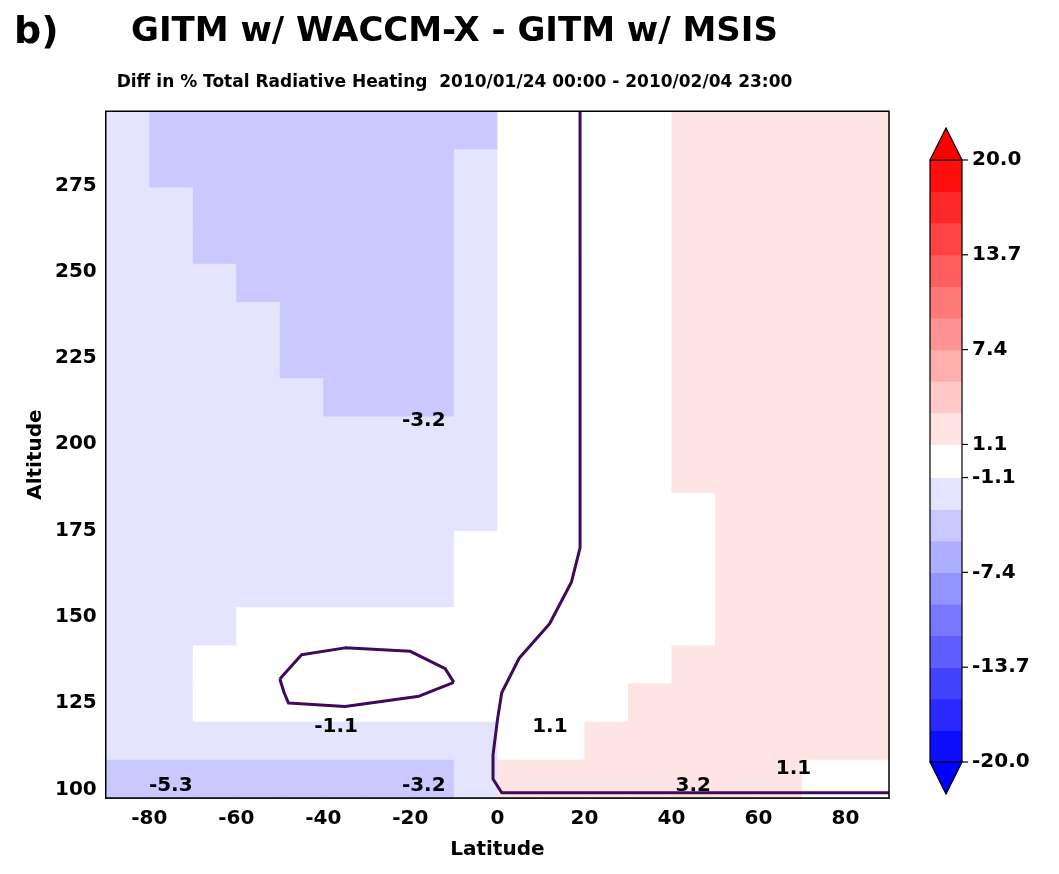 The image size is (1059, 874). I want to click on x-tick-label: 20, so click(584, 817).